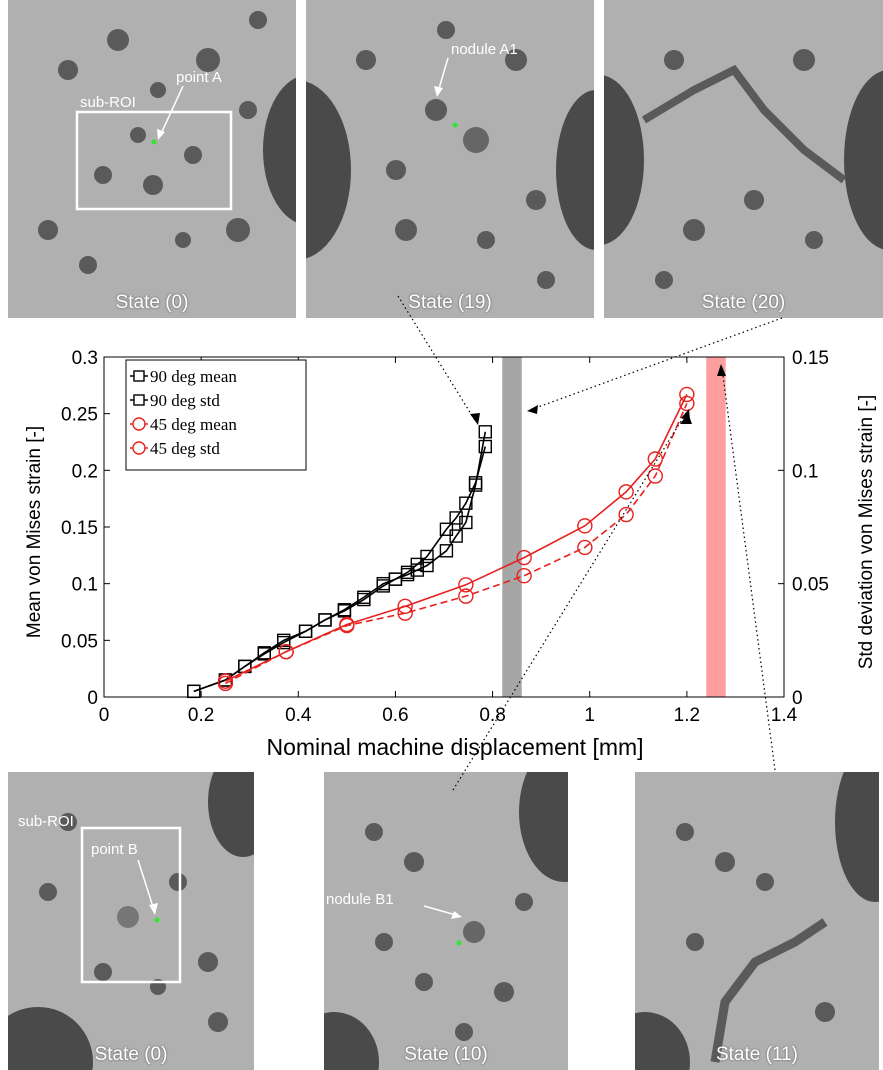  I want to click on x-tick-label: 0.6, so click(395, 715).